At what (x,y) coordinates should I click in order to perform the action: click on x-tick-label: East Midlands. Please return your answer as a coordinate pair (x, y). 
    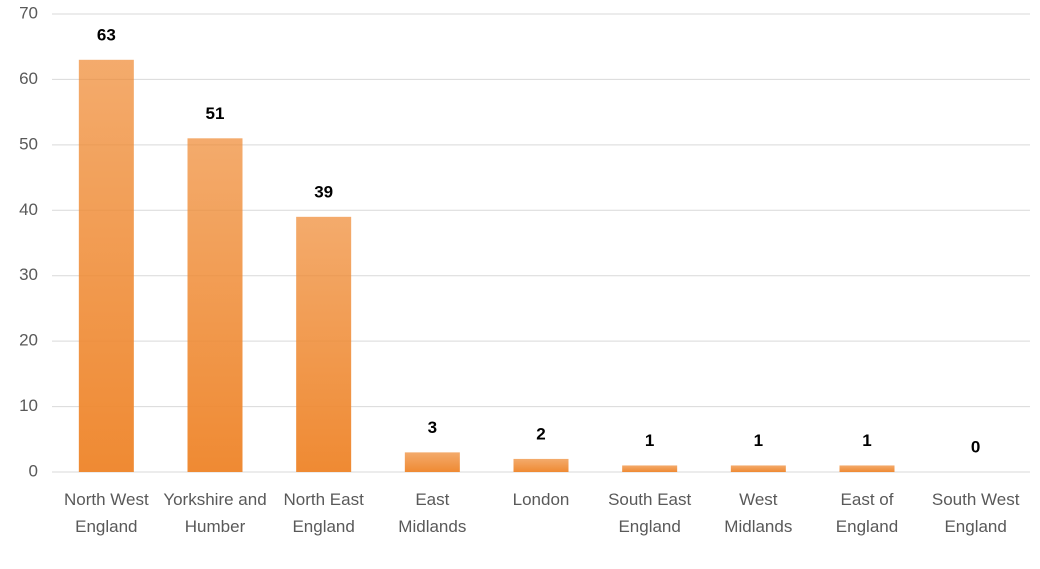
    Looking at the image, I should click on (432, 513).